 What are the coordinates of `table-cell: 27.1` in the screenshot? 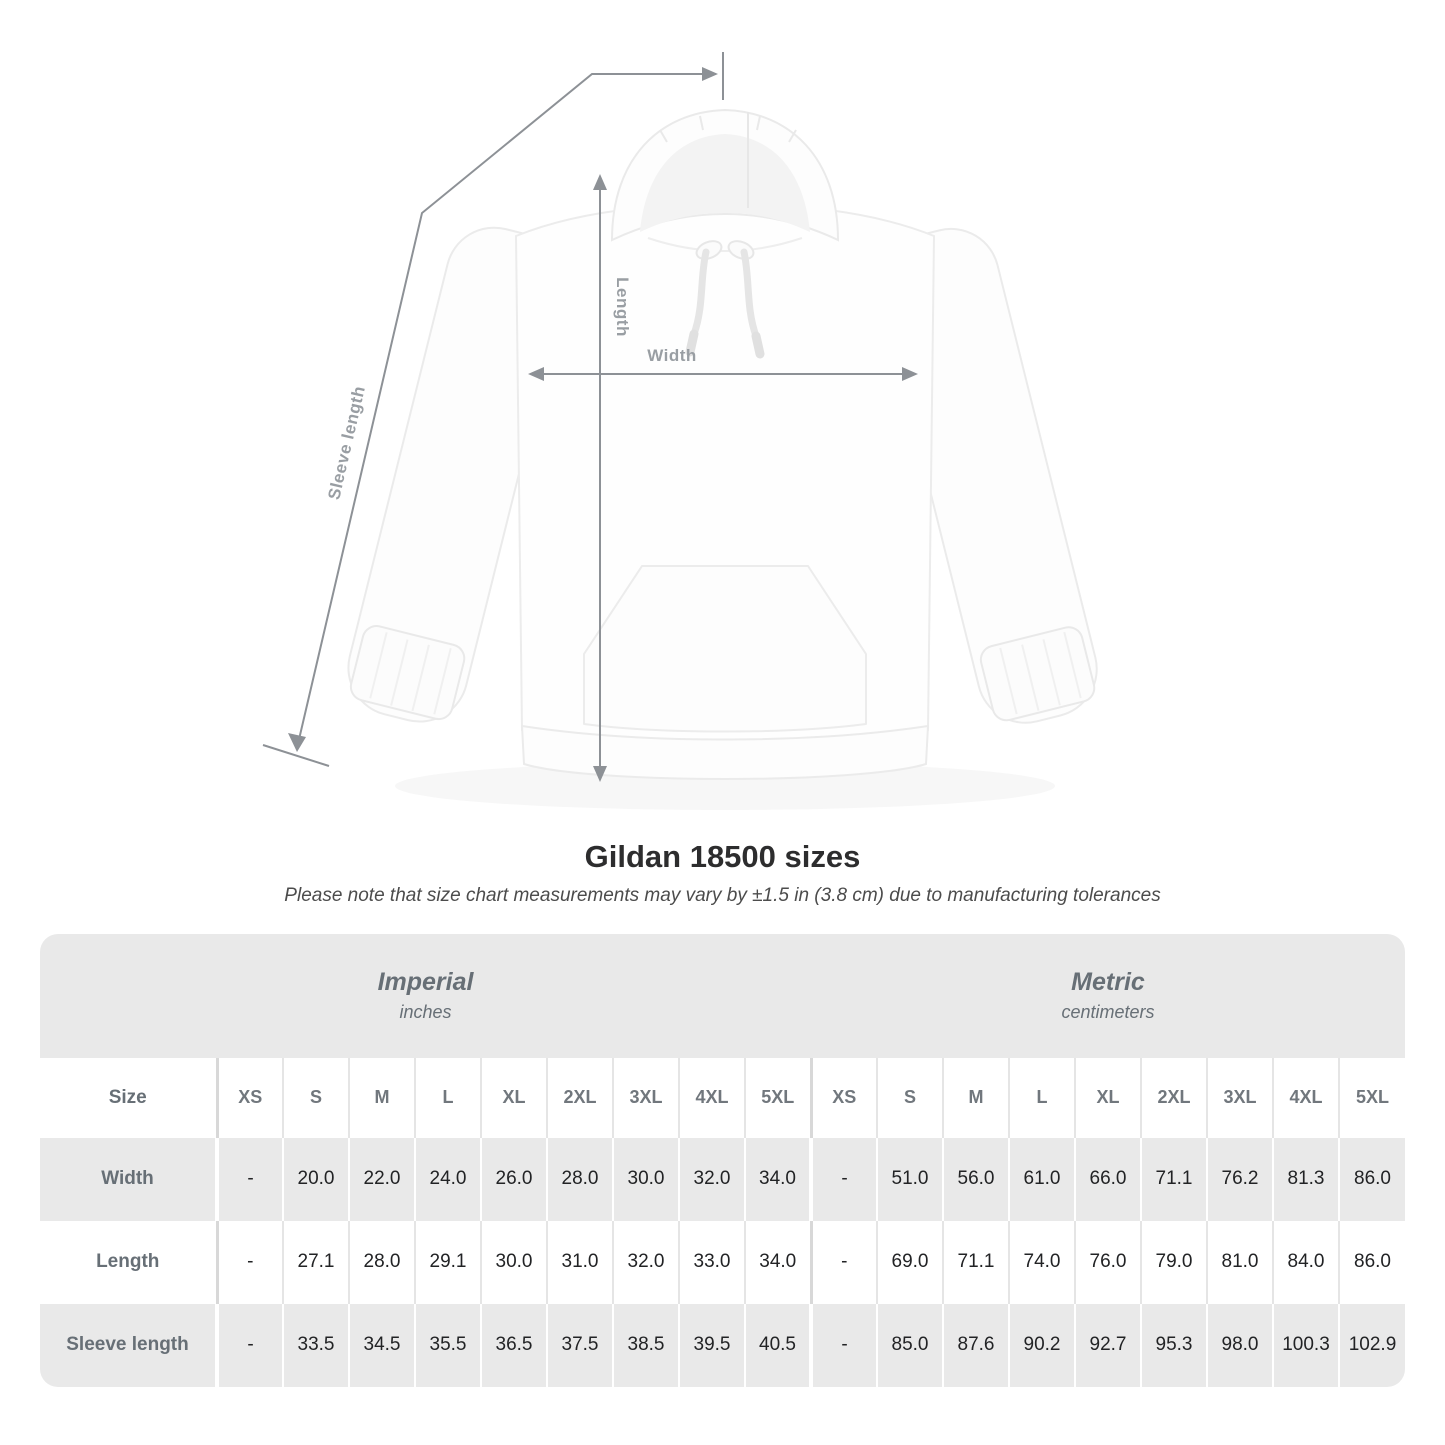 It's located at (315, 1262).